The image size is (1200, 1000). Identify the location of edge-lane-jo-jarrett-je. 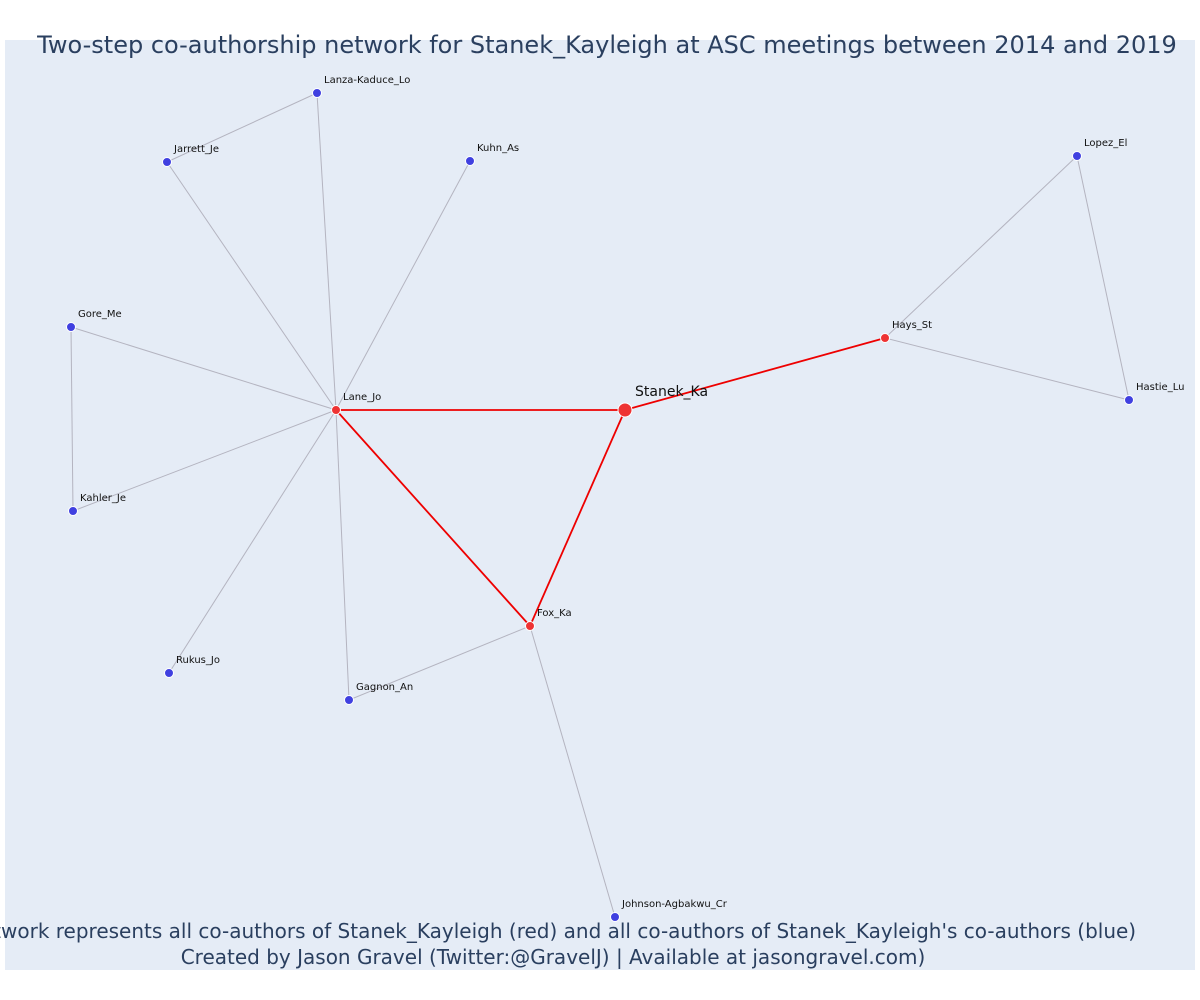
(251, 286).